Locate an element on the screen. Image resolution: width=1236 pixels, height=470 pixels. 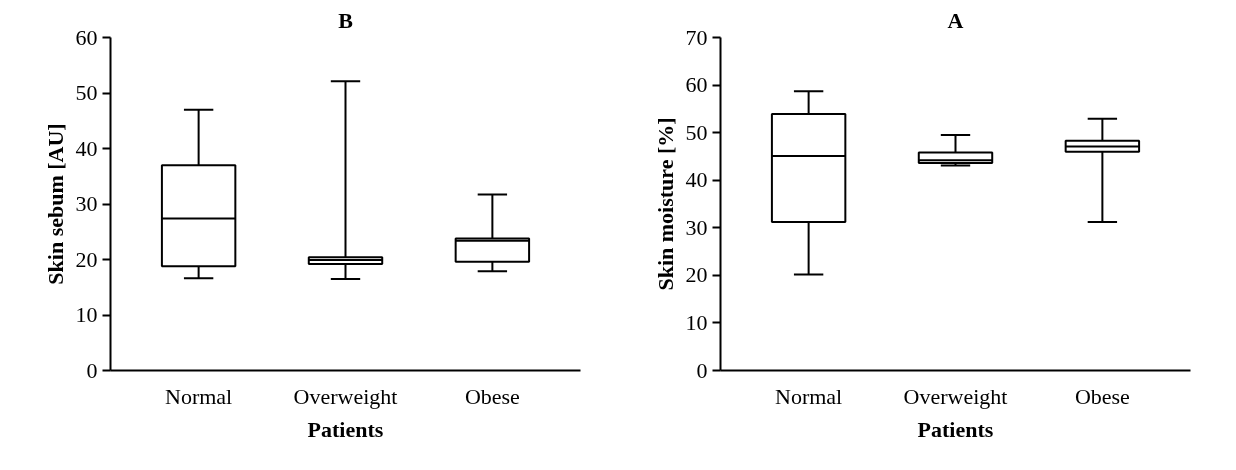
chart-title: A is located at coordinates (955, 20).